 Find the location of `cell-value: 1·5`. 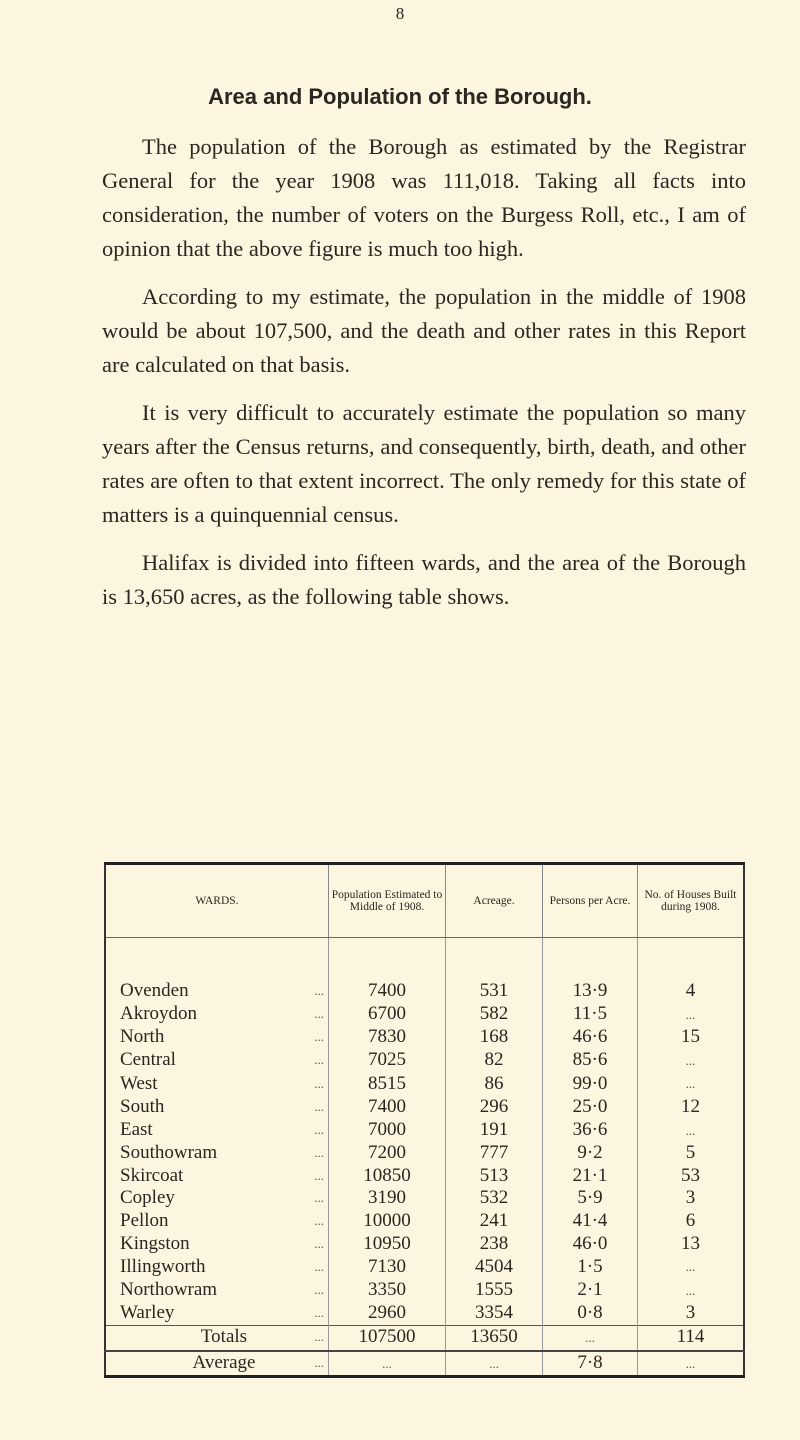

cell-value: 1·5 is located at coordinates (590, 1266).